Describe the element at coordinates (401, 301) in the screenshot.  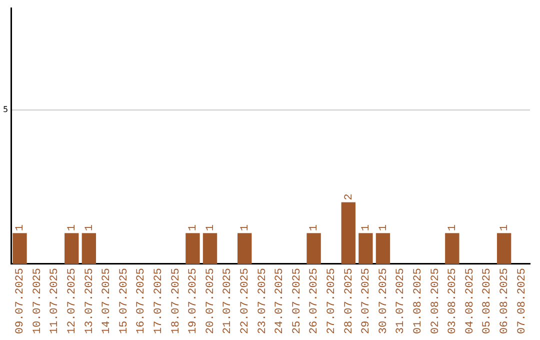
I see `x-tick-label: 31.07.2025` at that location.